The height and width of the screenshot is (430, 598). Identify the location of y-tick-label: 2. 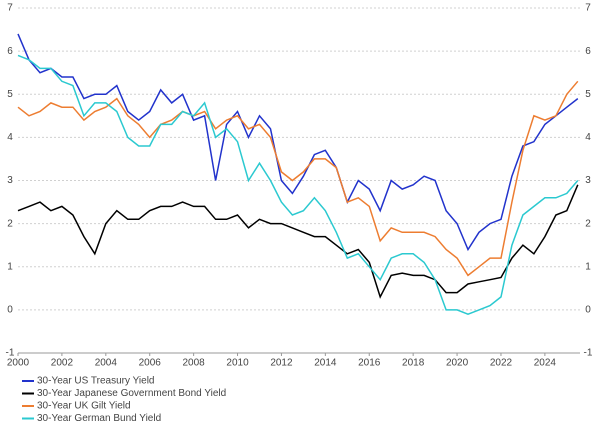
(10, 223).